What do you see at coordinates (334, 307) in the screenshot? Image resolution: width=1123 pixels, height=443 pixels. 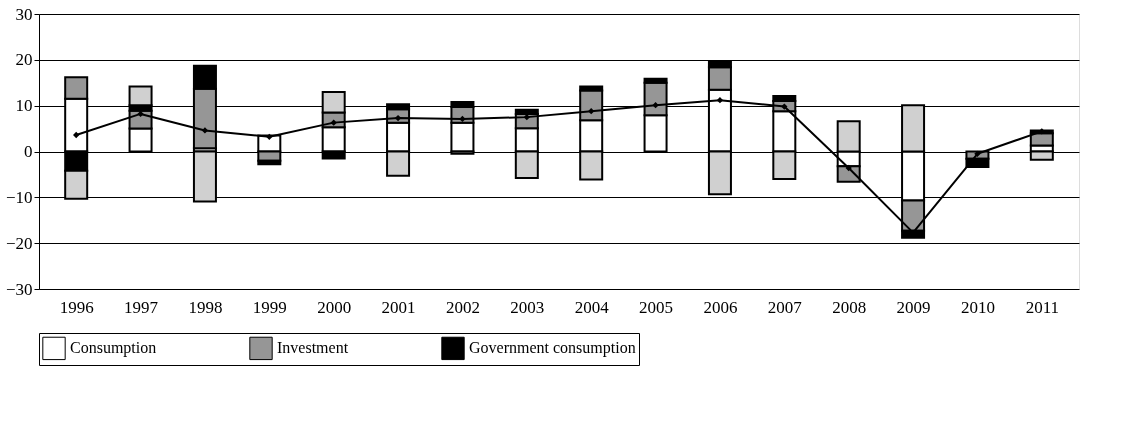 I see `x-tick-label: 2000` at bounding box center [334, 307].